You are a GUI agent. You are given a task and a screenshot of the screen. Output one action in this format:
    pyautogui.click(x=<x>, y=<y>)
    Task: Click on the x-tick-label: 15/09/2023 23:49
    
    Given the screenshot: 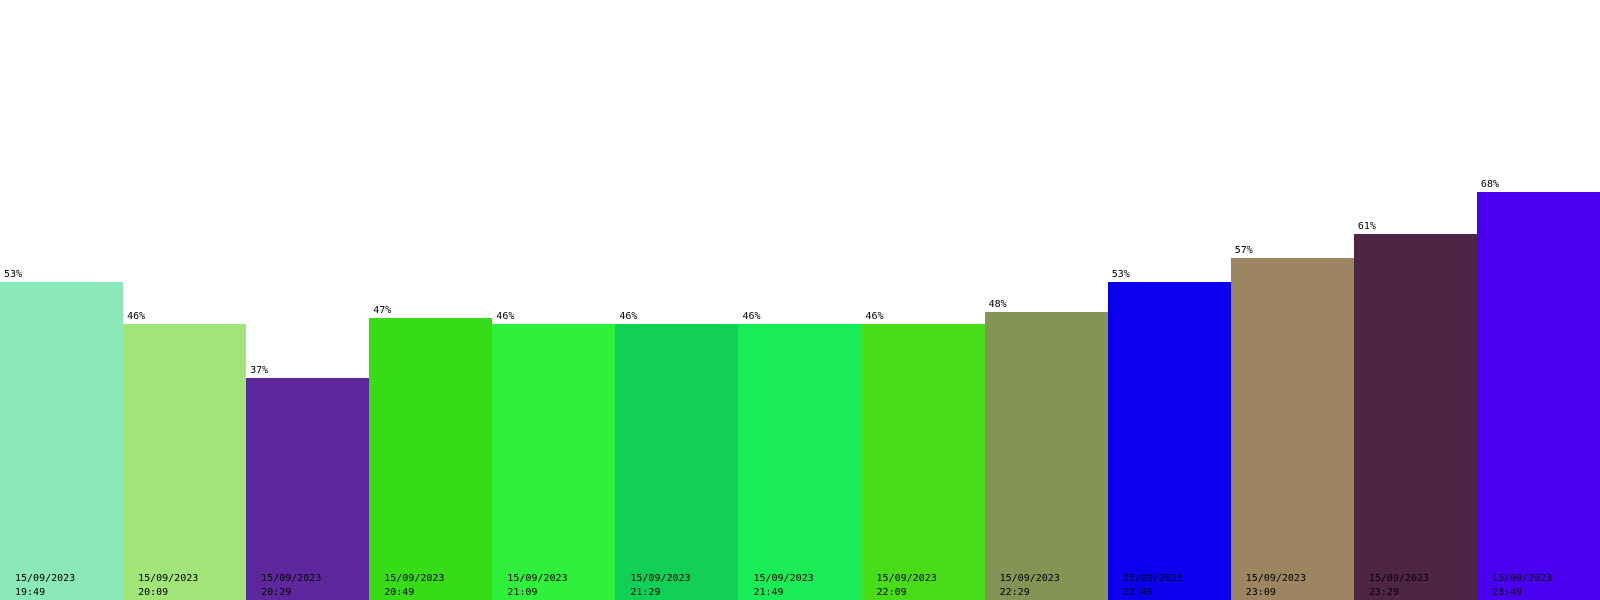 What is the action you would take?
    pyautogui.click(x=1522, y=586)
    